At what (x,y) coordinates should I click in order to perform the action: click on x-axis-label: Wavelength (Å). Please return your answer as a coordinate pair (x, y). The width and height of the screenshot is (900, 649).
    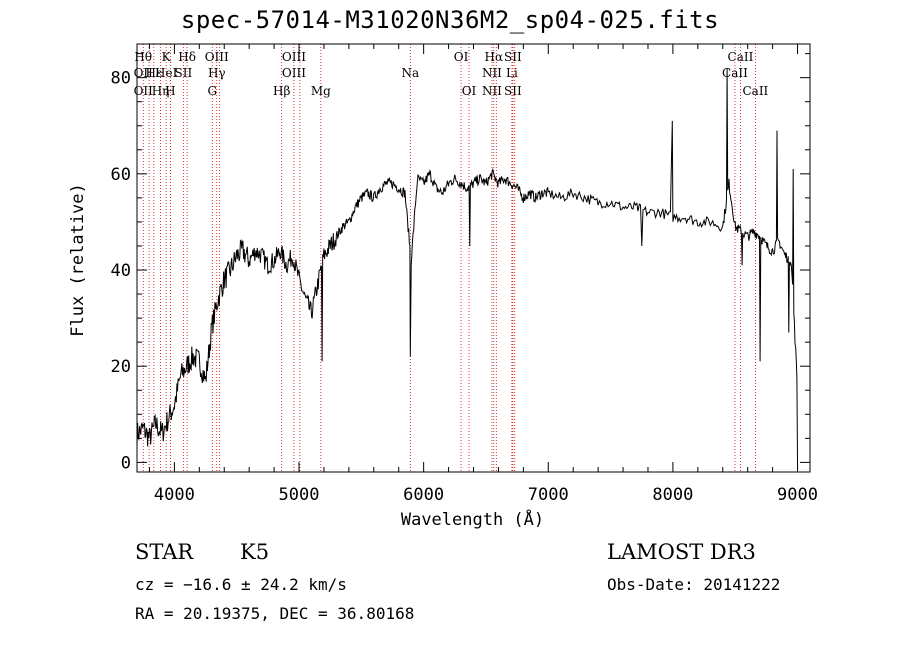
    Looking at the image, I should click on (472, 520).